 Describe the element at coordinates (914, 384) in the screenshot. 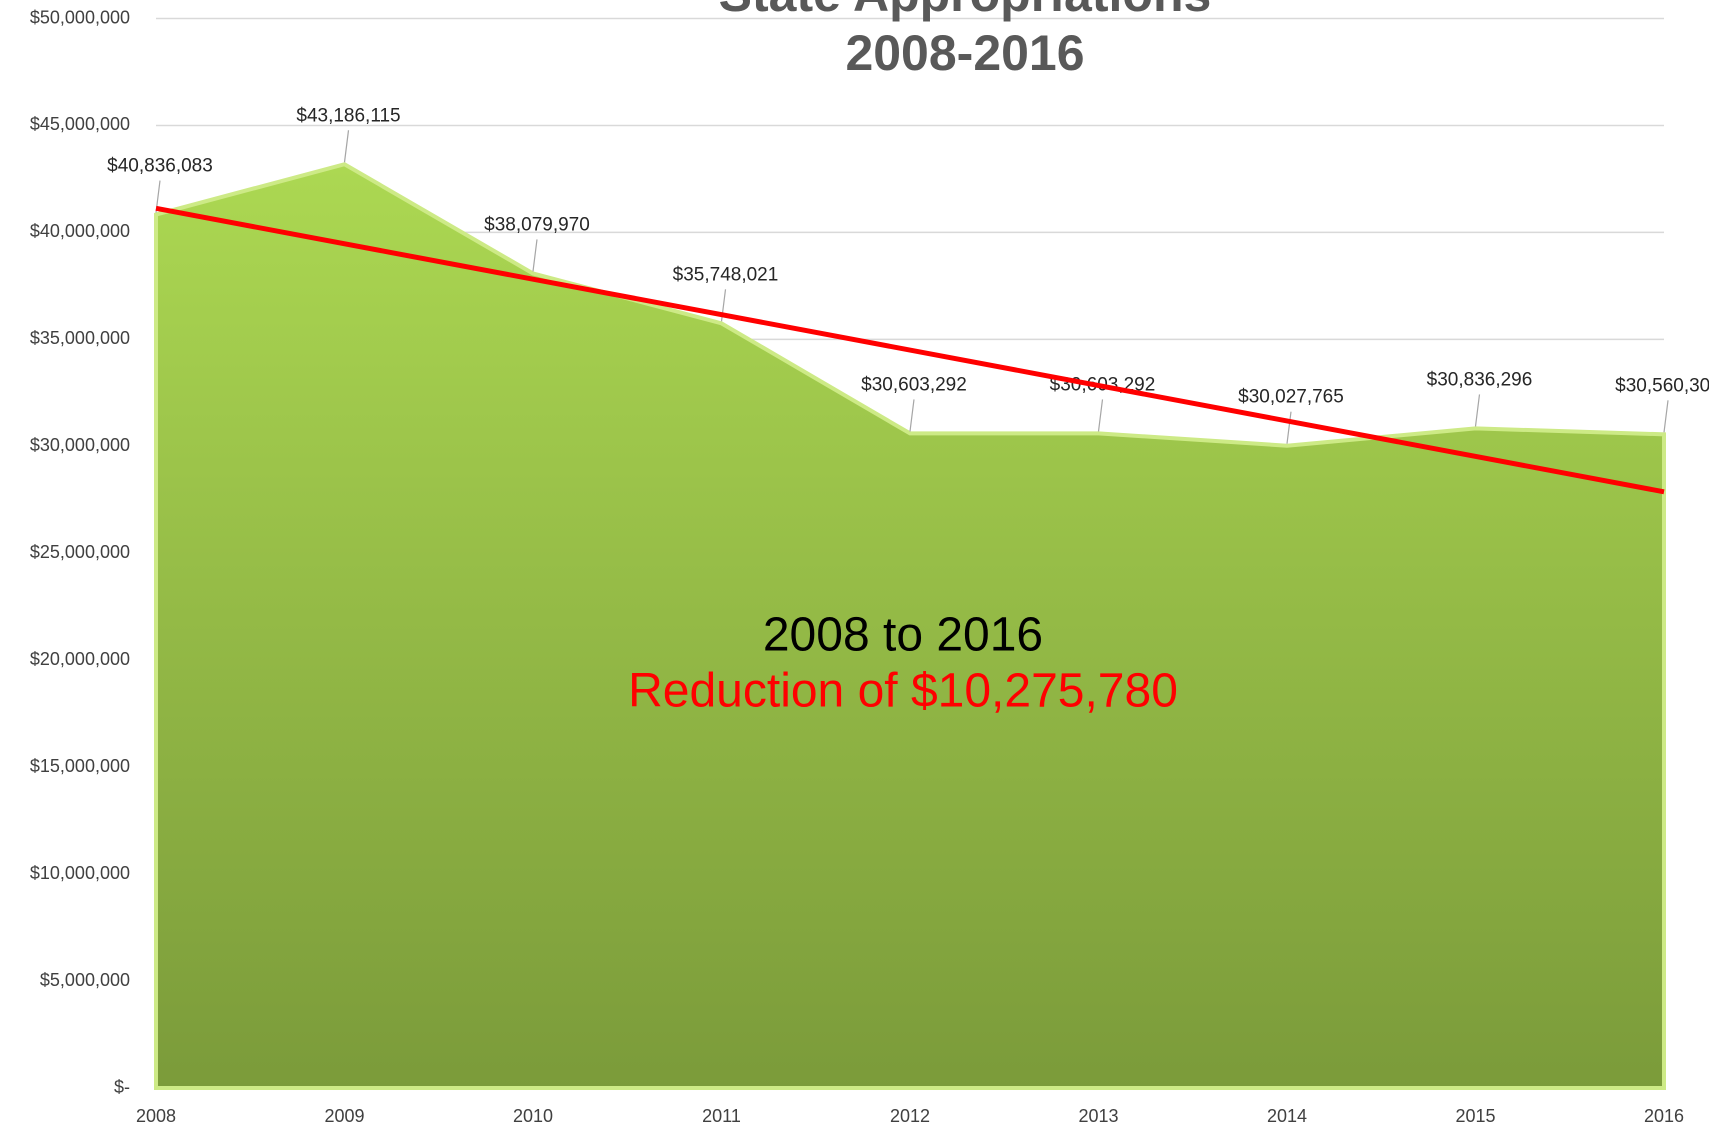

I see `value-label: $30,603,292` at that location.